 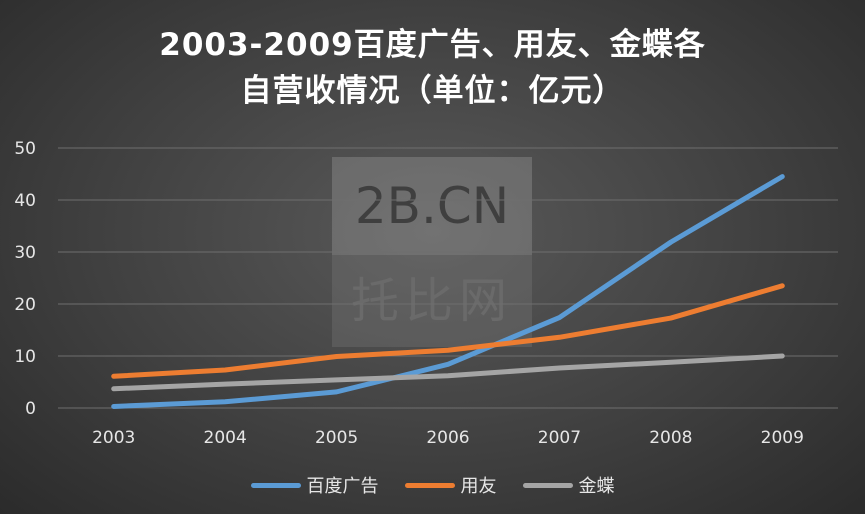 I want to click on y-tick-label: 10, so click(x=25, y=357).